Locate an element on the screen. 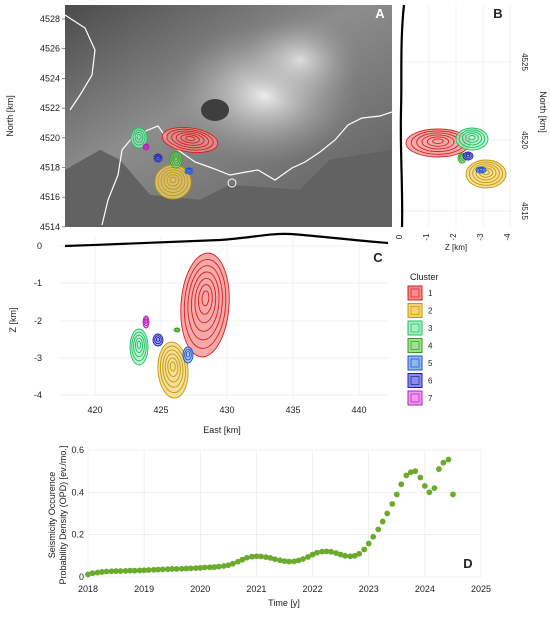  panel-d-ytick-label: 0.4 is located at coordinates (77, 492).